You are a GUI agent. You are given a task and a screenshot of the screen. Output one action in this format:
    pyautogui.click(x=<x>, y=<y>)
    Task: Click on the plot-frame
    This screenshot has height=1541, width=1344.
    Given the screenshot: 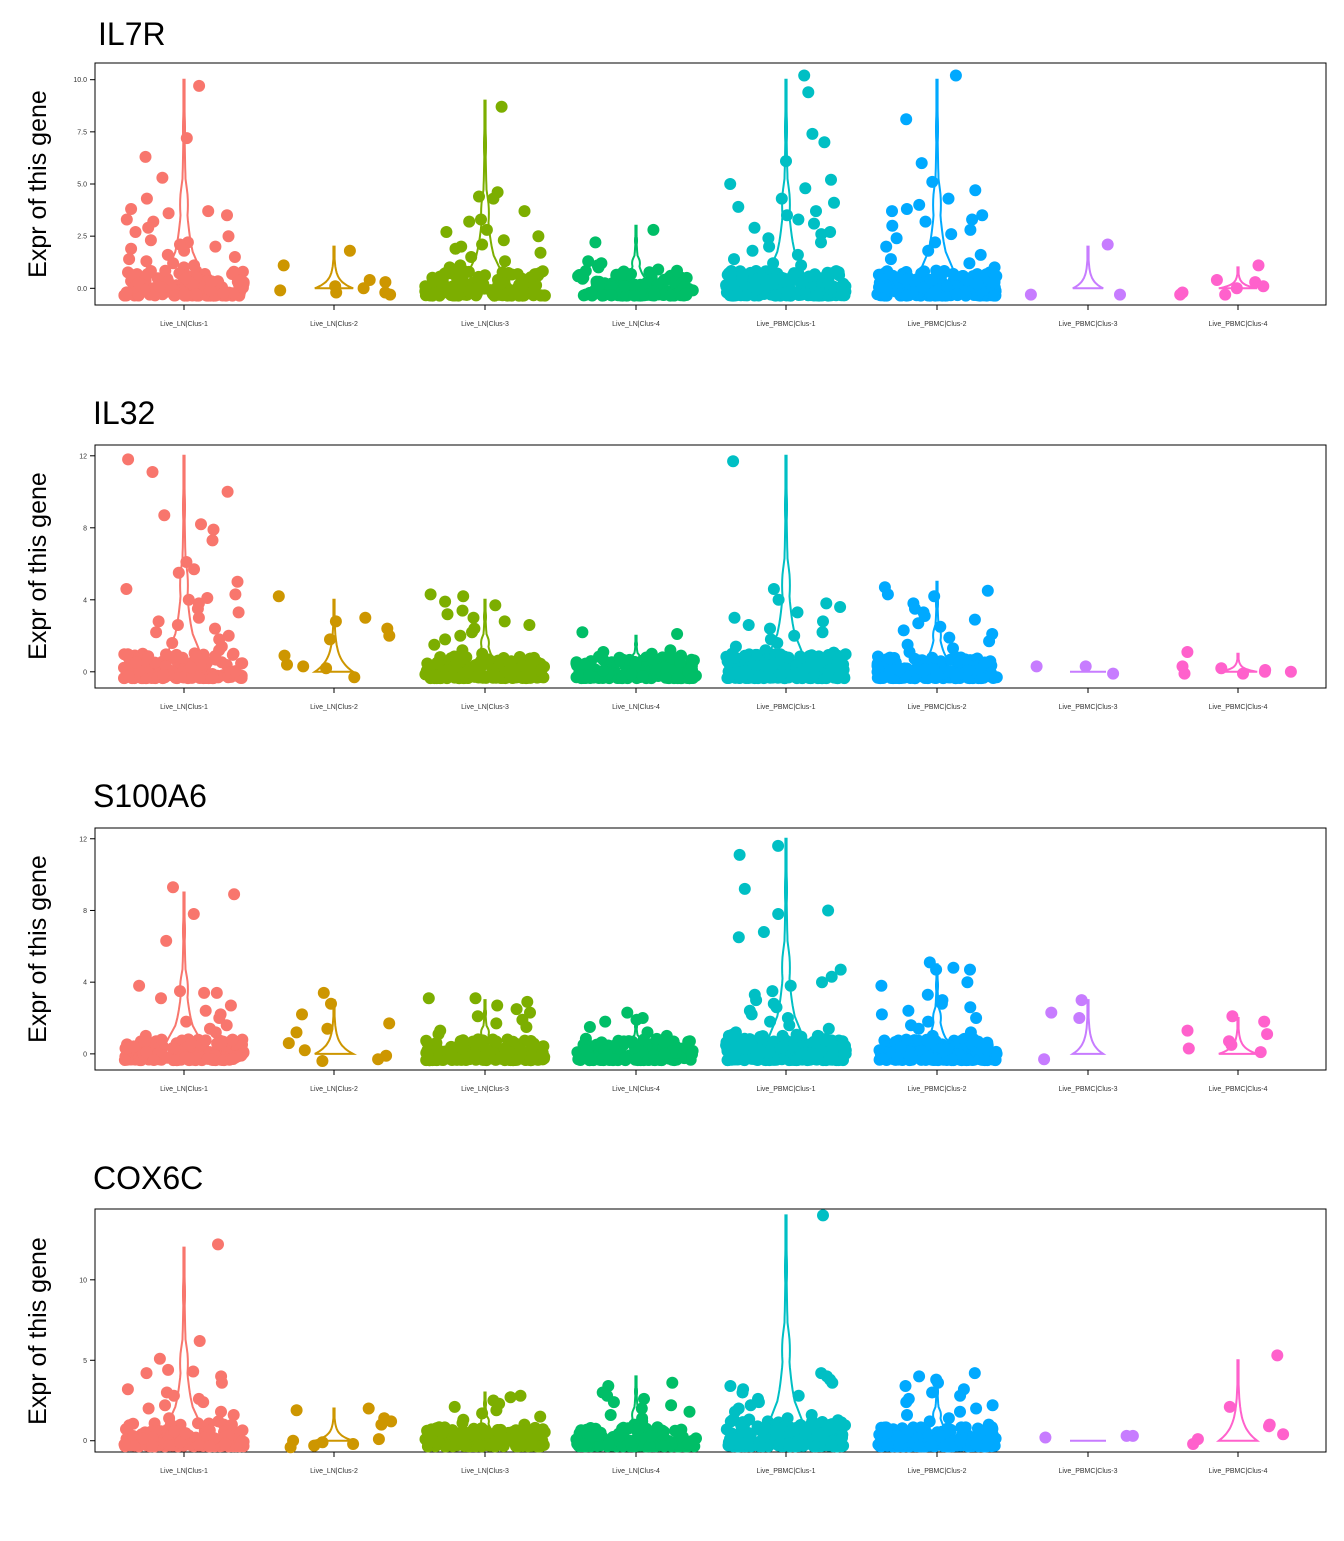 What is the action you would take?
    pyautogui.click(x=710, y=949)
    